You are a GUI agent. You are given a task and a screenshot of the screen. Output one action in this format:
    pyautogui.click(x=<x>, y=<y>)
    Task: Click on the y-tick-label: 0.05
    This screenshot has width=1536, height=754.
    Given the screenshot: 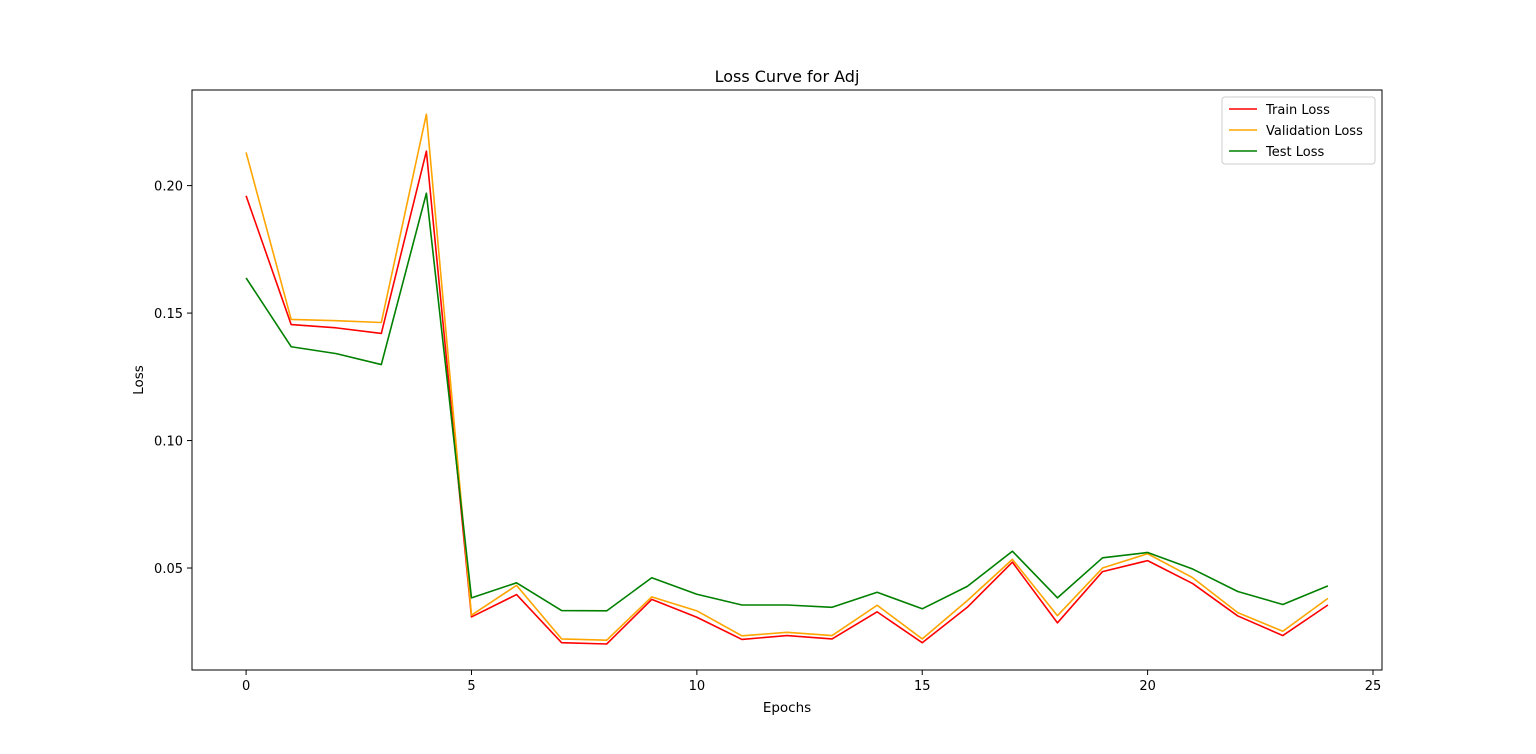 What is the action you would take?
    pyautogui.click(x=168, y=569)
    